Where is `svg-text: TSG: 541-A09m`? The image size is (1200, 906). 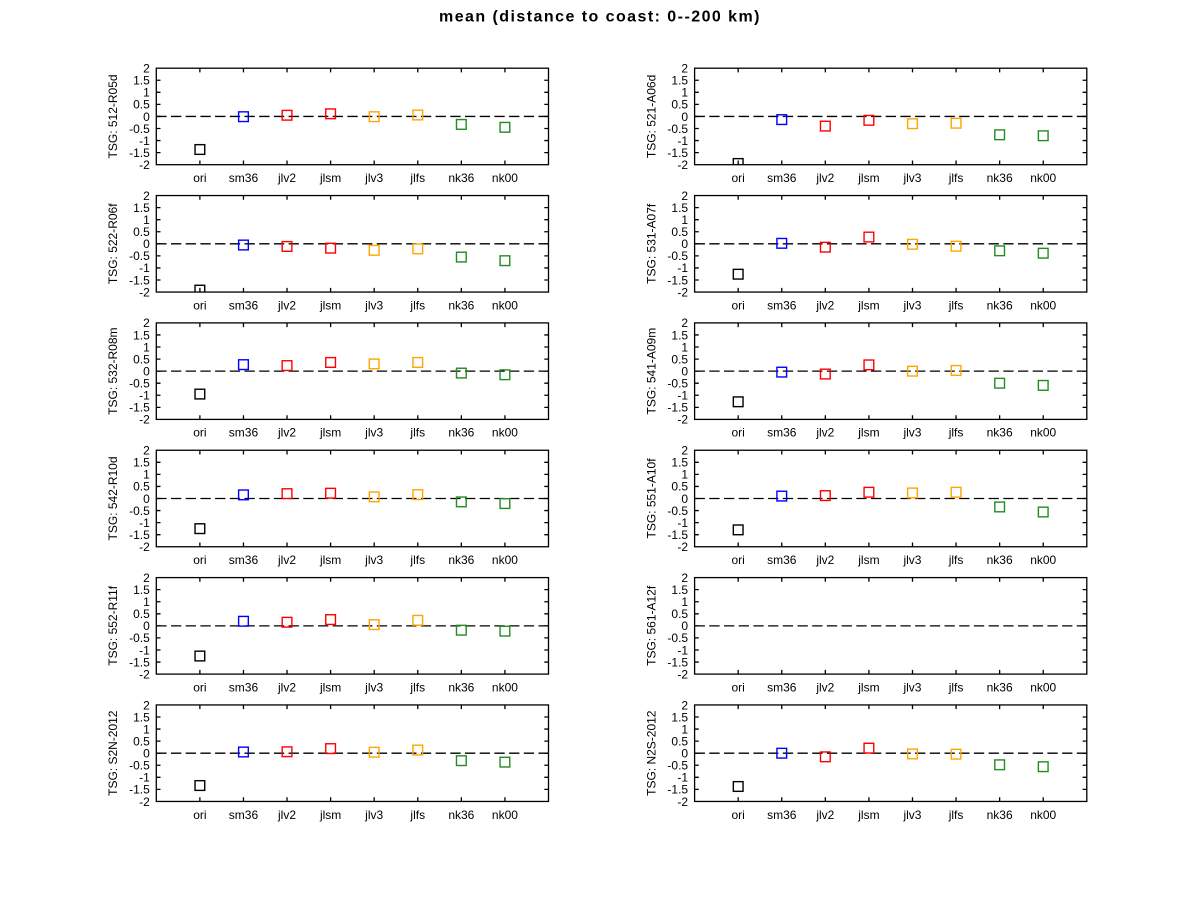
svg-text: TSG: 541-A09m is located at coordinates (651, 371).